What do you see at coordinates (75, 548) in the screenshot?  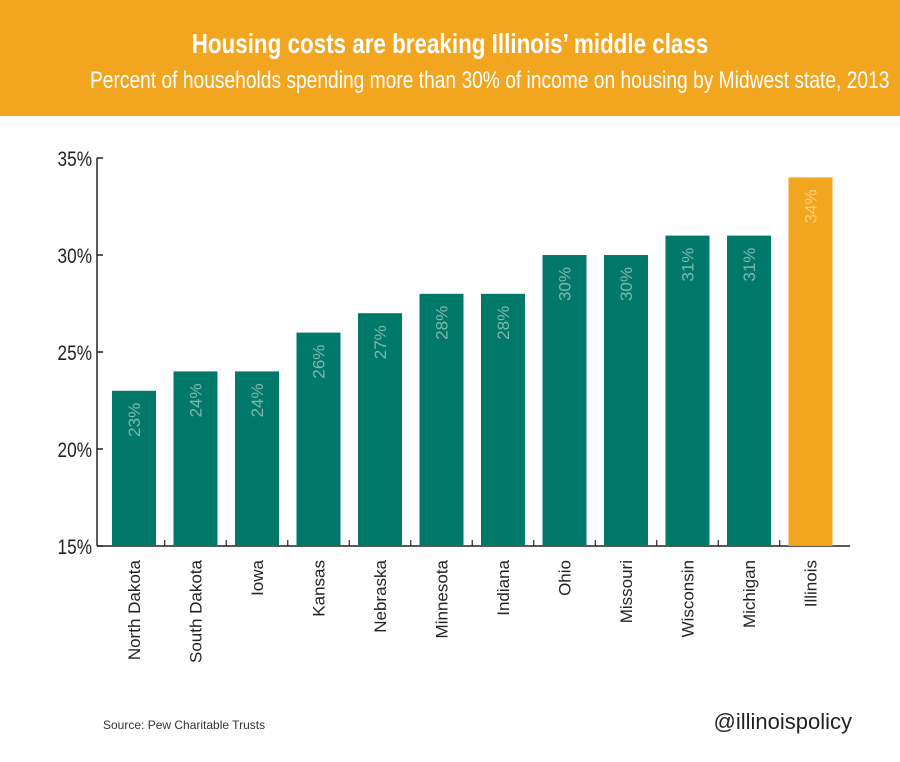 I see `y-tick-label: 15%` at bounding box center [75, 548].